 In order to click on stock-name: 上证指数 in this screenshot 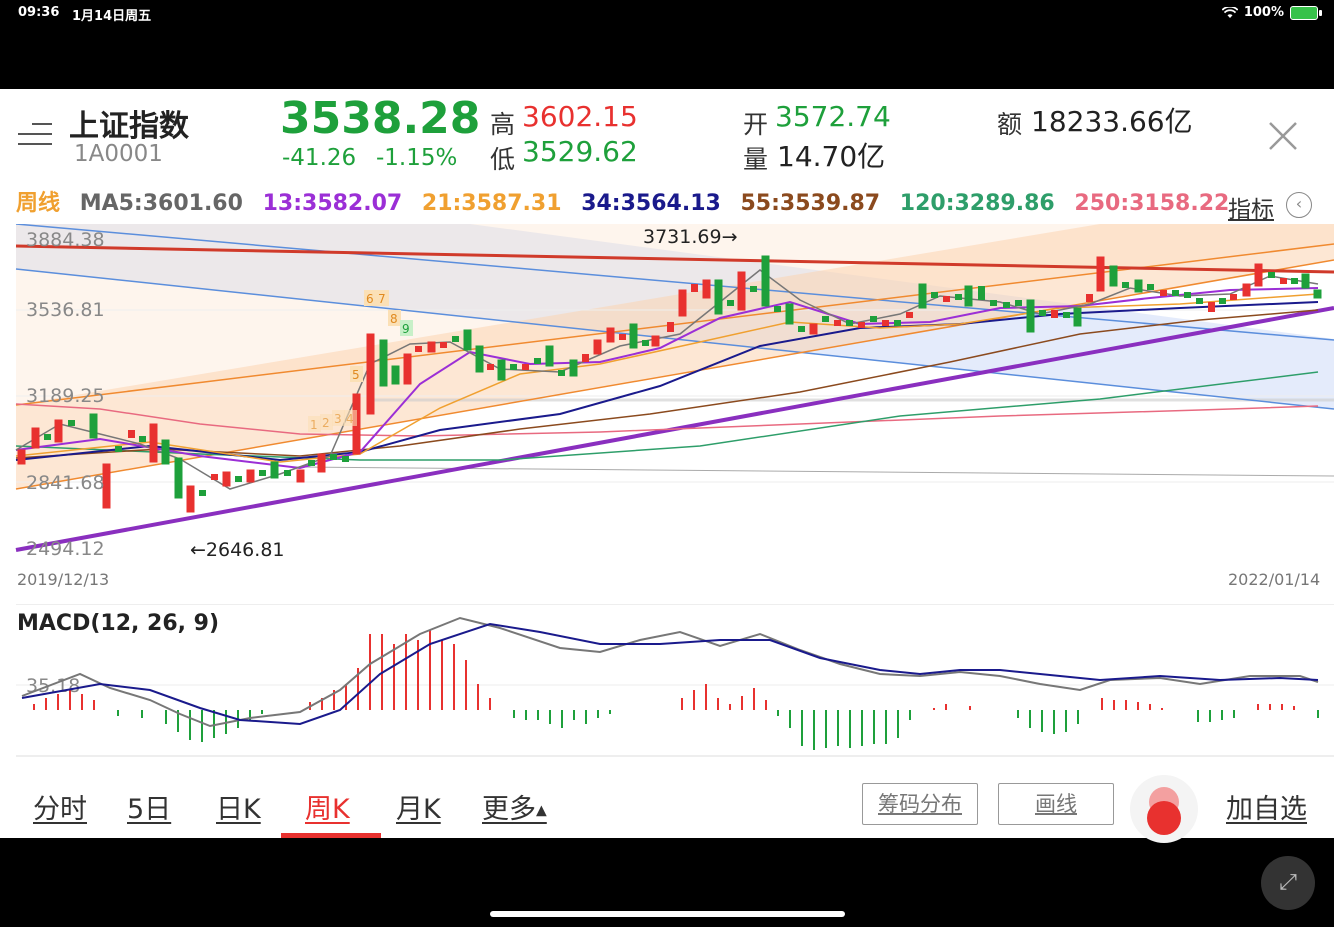, I will do `click(129, 126)`.